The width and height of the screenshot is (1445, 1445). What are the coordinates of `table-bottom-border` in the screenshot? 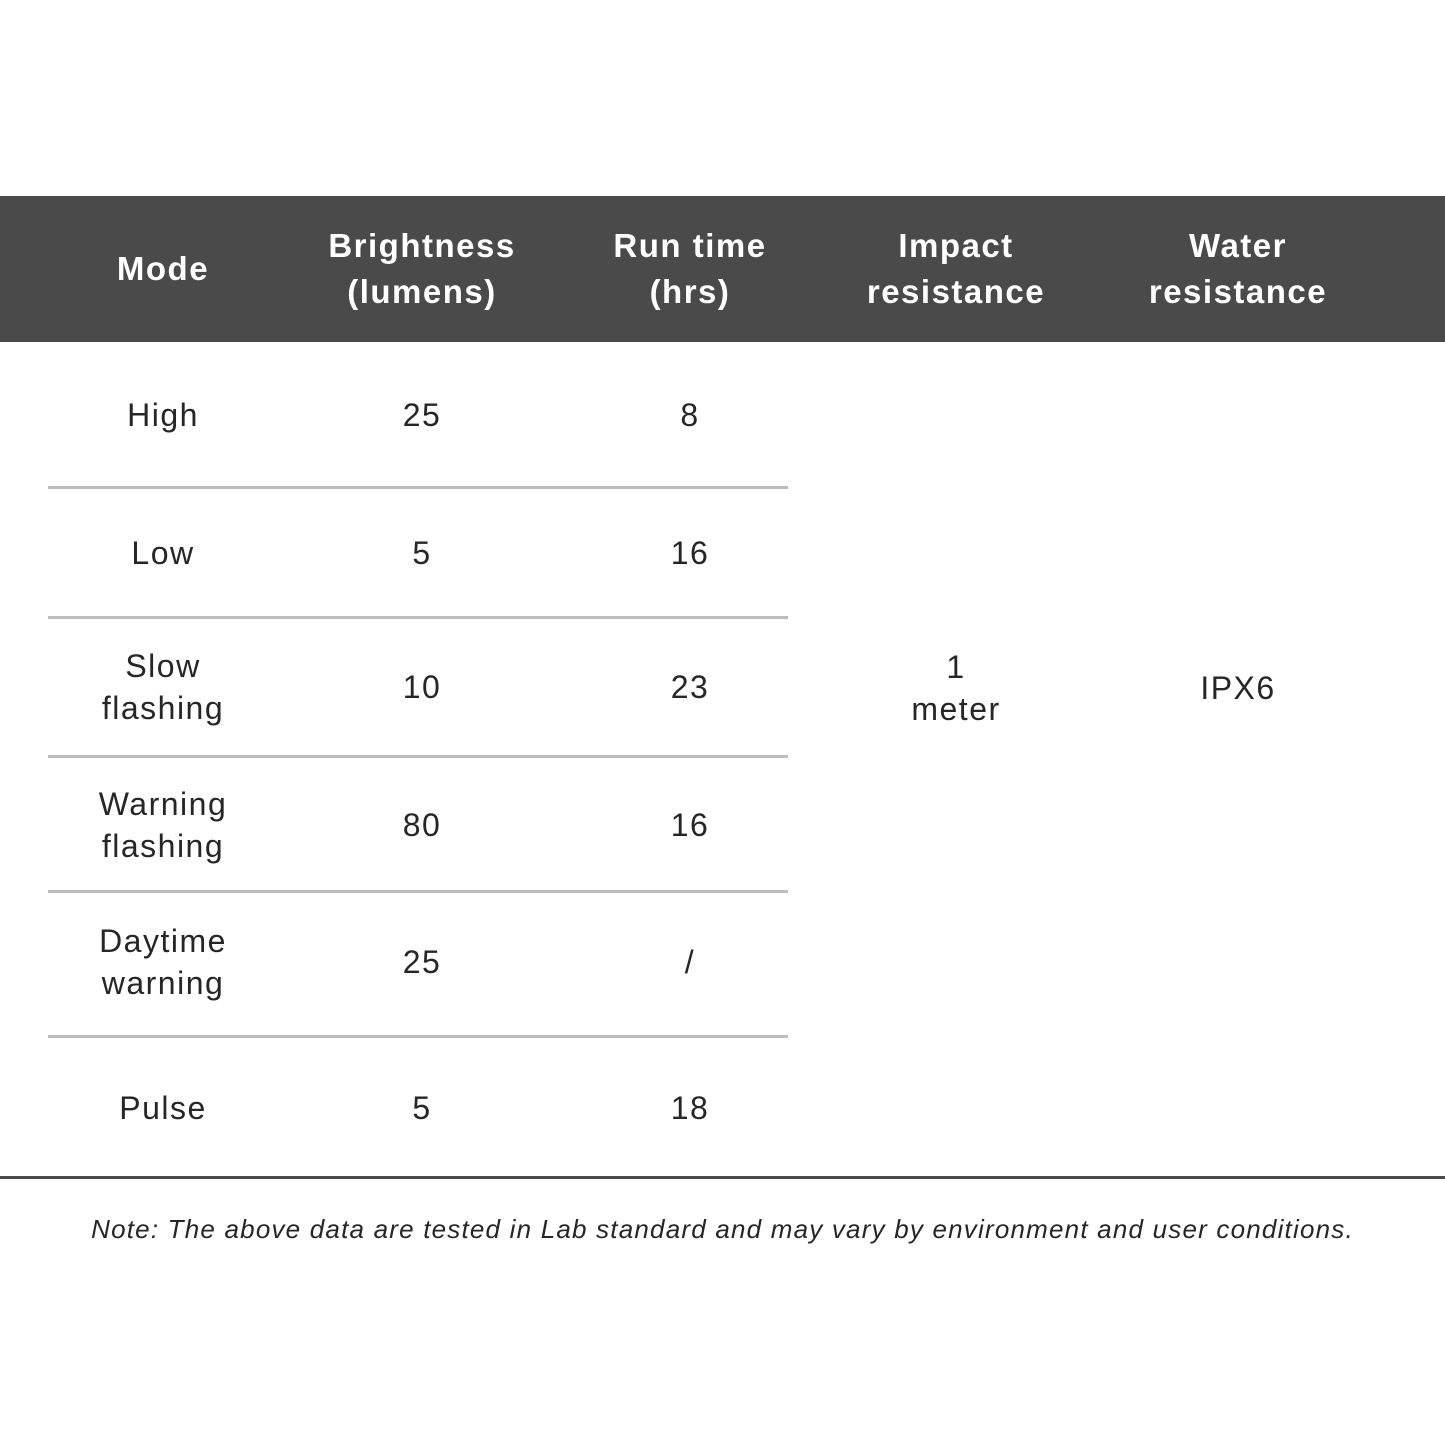 It's located at (722, 1177).